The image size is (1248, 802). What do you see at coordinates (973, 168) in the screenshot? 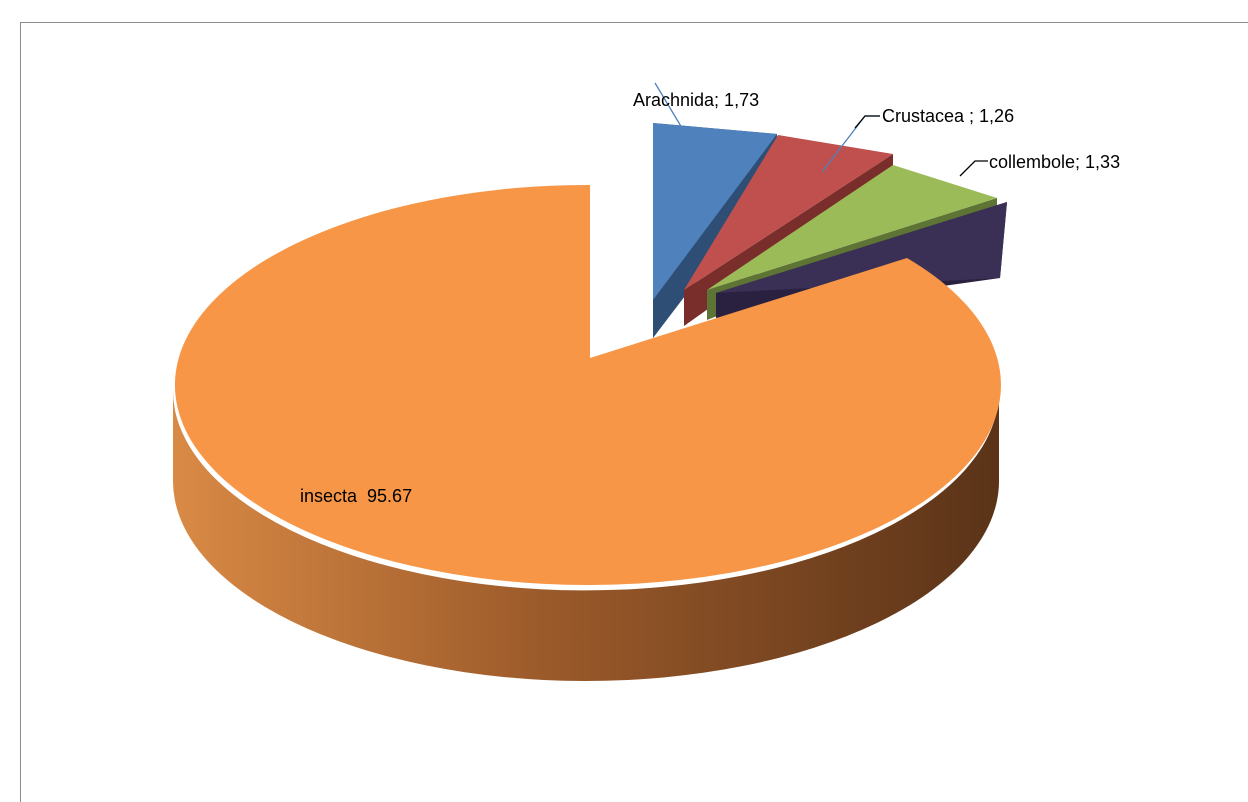
I see `leader-collembole` at bounding box center [973, 168].